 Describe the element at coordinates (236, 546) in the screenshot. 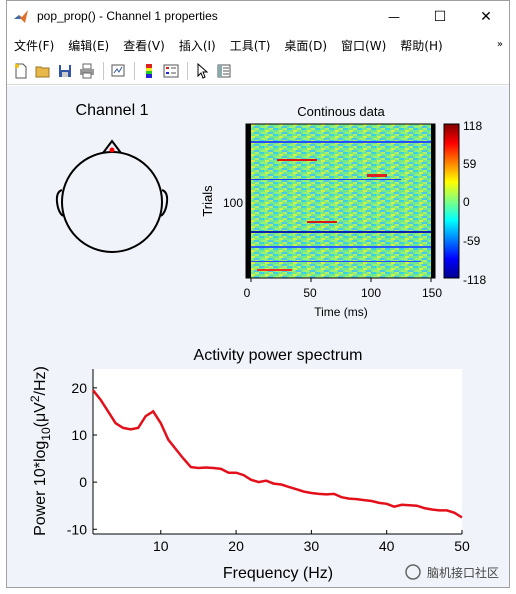

I see `spectrum-xtick-label: 20` at that location.